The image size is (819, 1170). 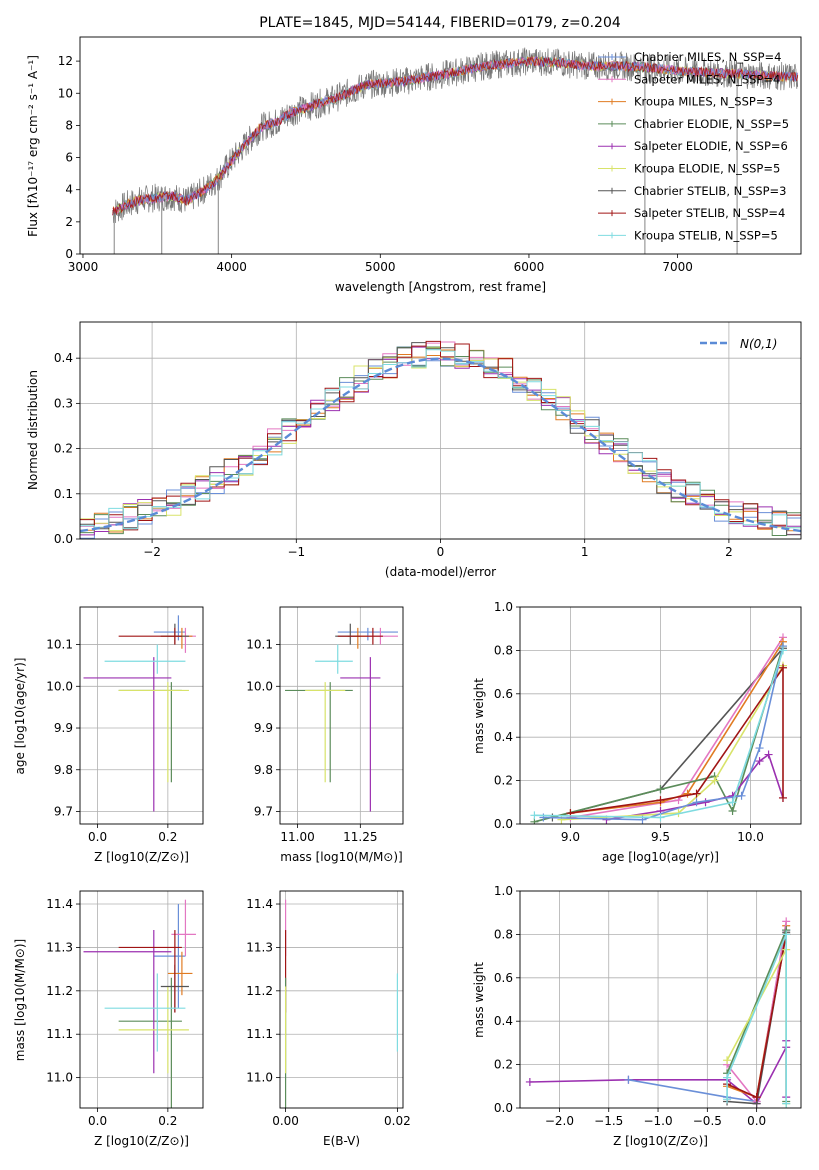 What do you see at coordinates (503, 1108) in the screenshot?
I see `y-tick-label: 0.0` at bounding box center [503, 1108].